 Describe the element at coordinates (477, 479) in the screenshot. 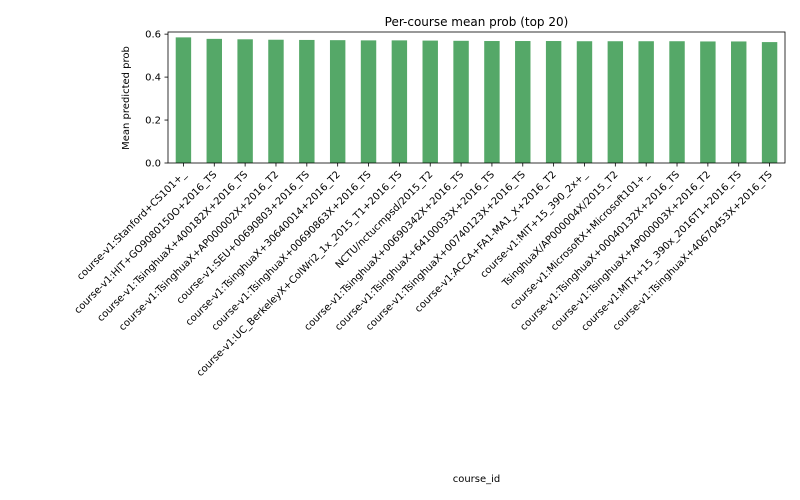

I see `x-axis-label: course_id` at that location.